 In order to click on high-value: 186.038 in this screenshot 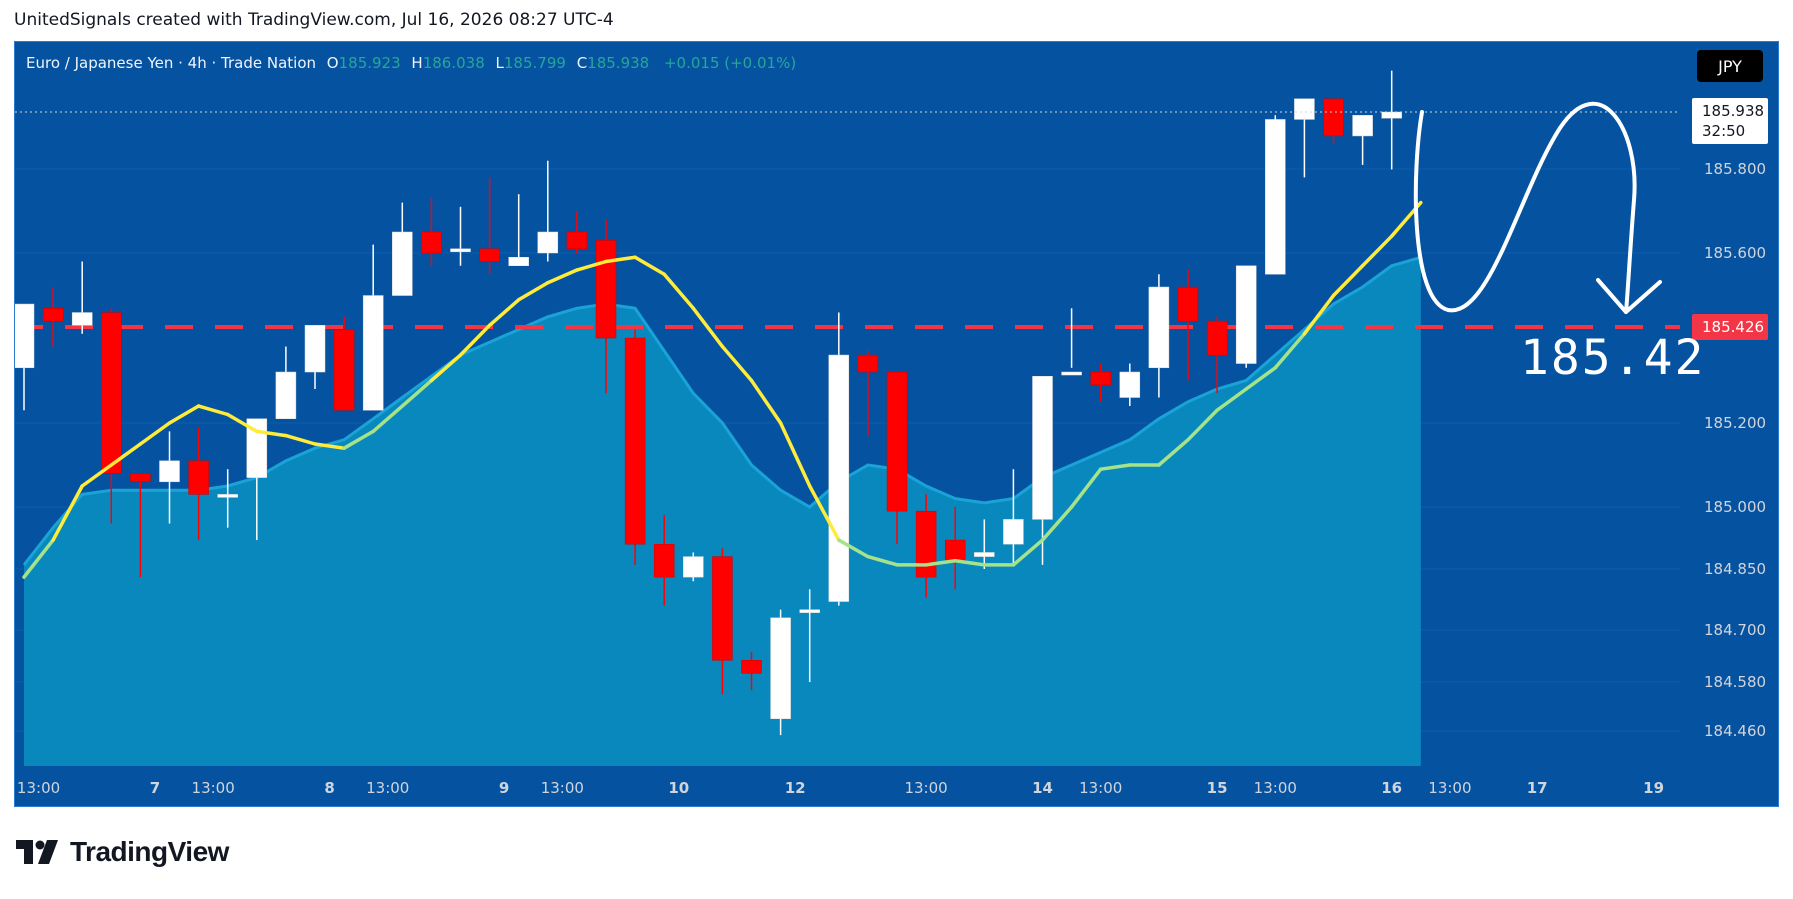, I will do `click(453, 63)`.